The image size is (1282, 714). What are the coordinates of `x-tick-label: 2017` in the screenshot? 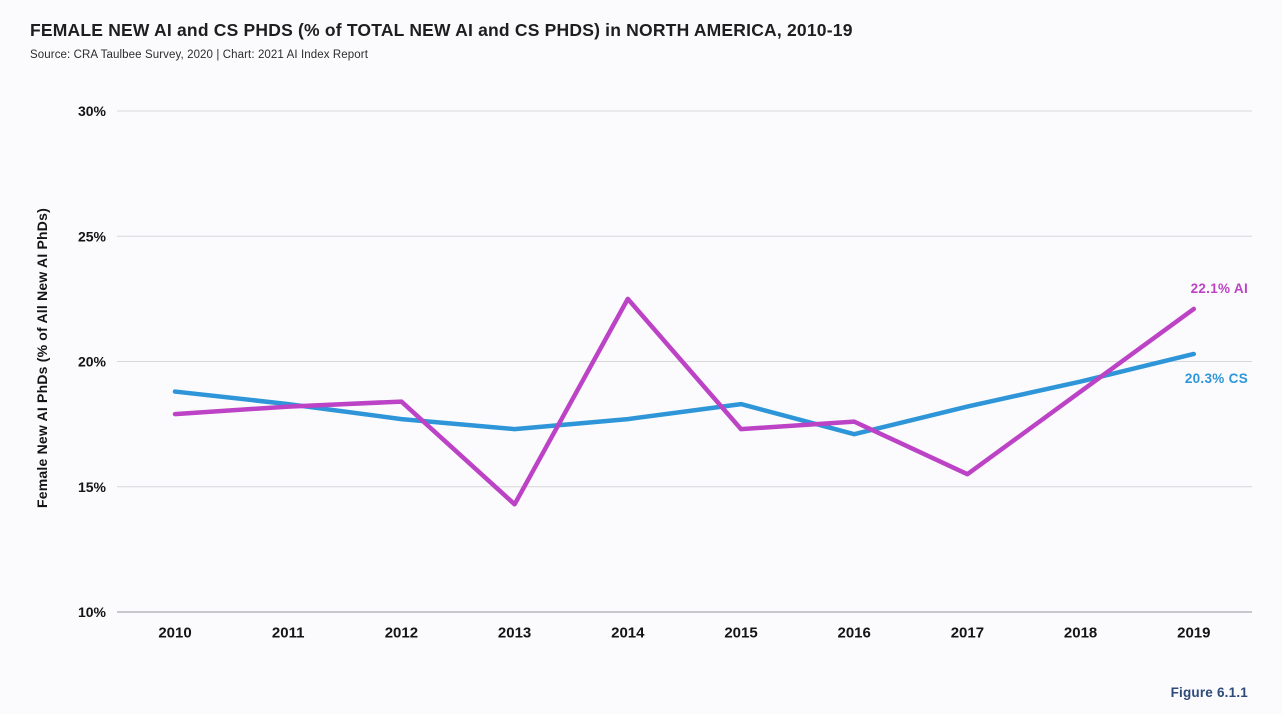 It's located at (967, 633).